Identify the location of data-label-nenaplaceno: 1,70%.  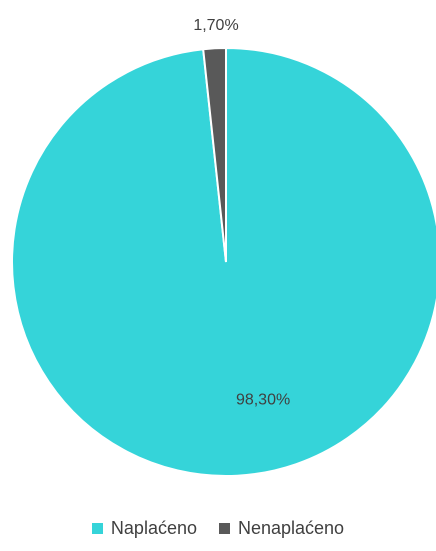
(215, 25).